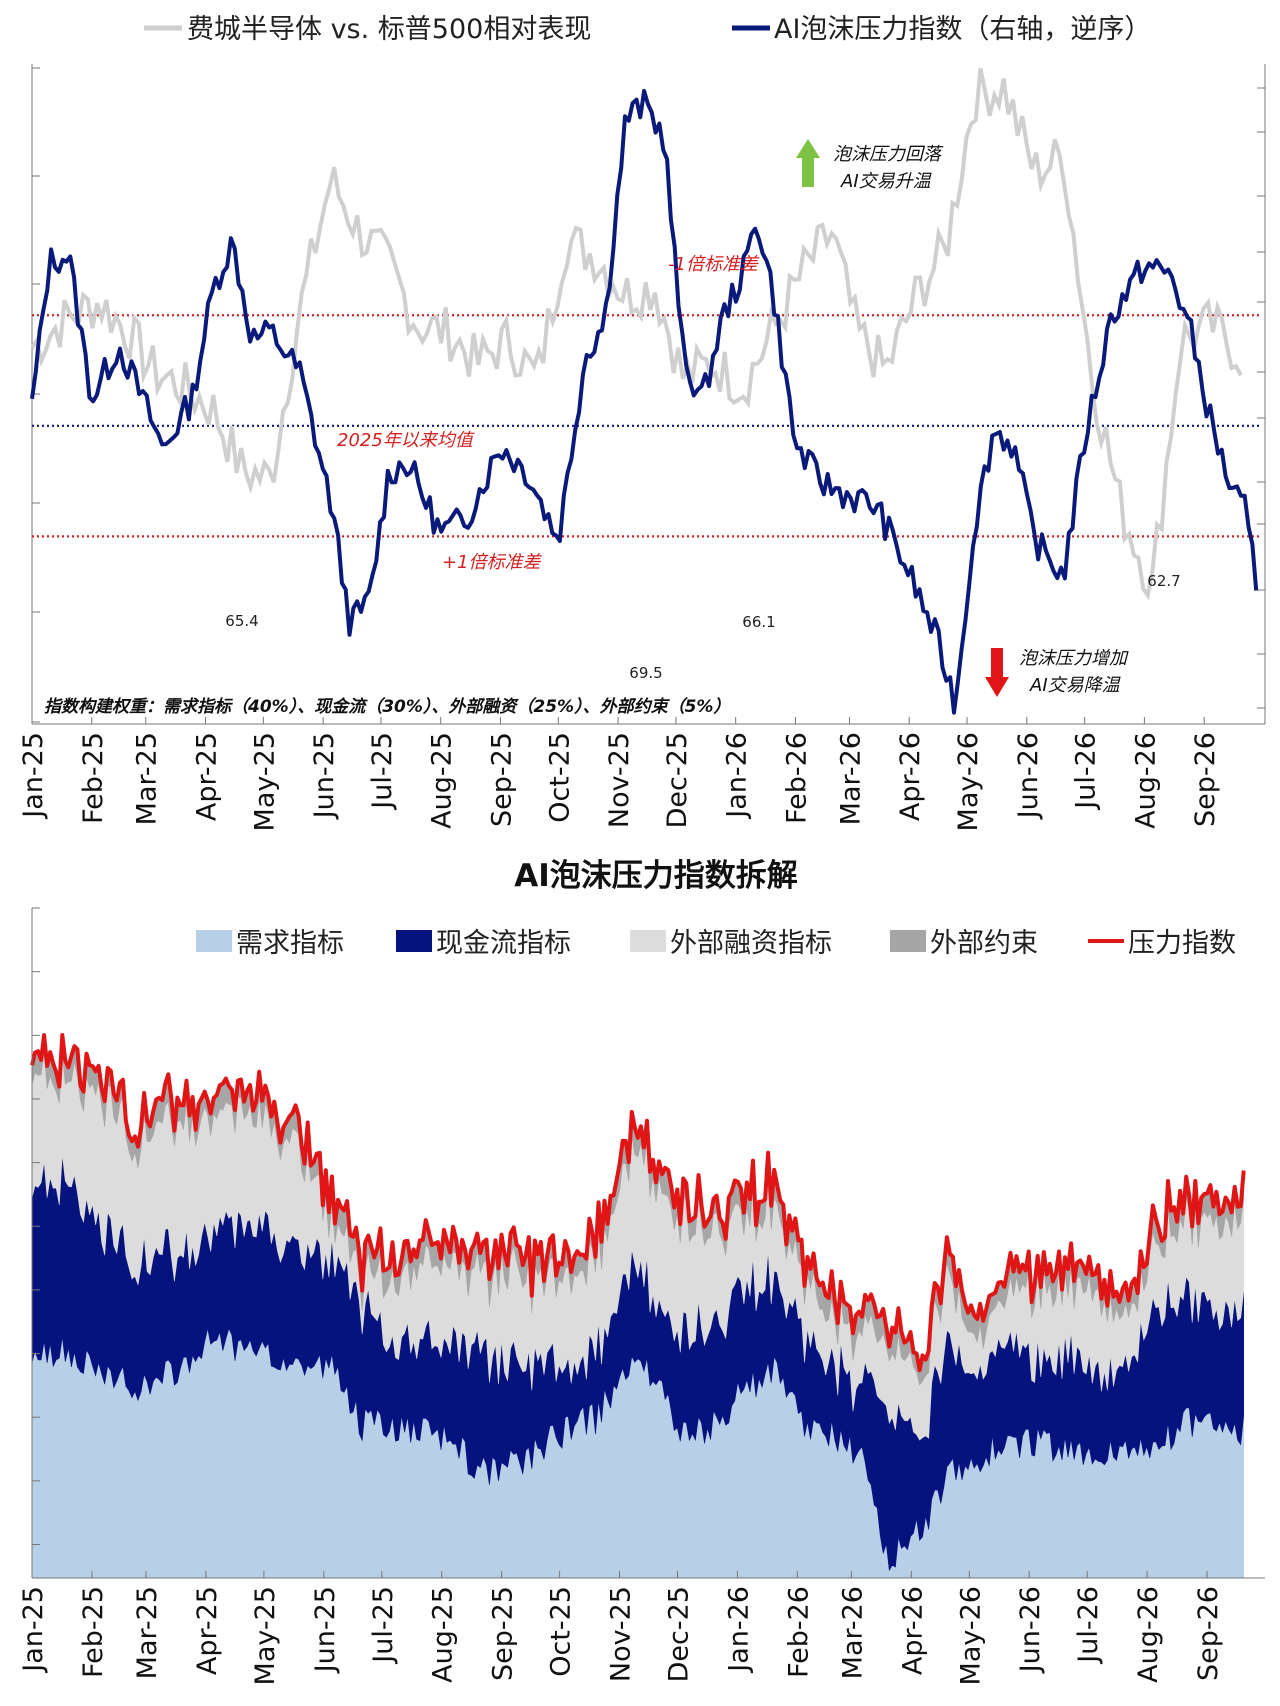  I want to click on annotation-ai-cools-down: AI交易降温, so click(1075, 685).